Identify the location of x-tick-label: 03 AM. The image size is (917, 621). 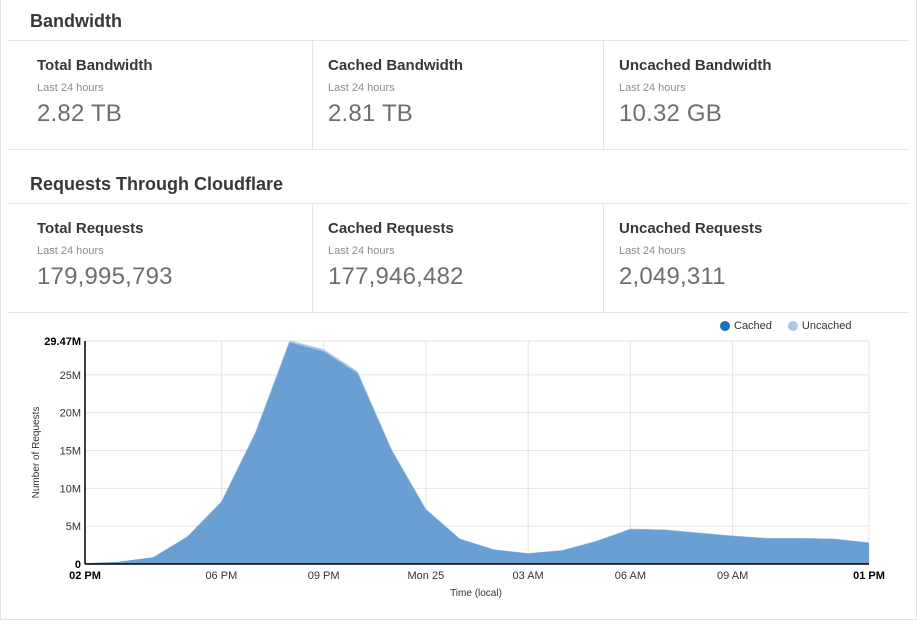
(528, 576).